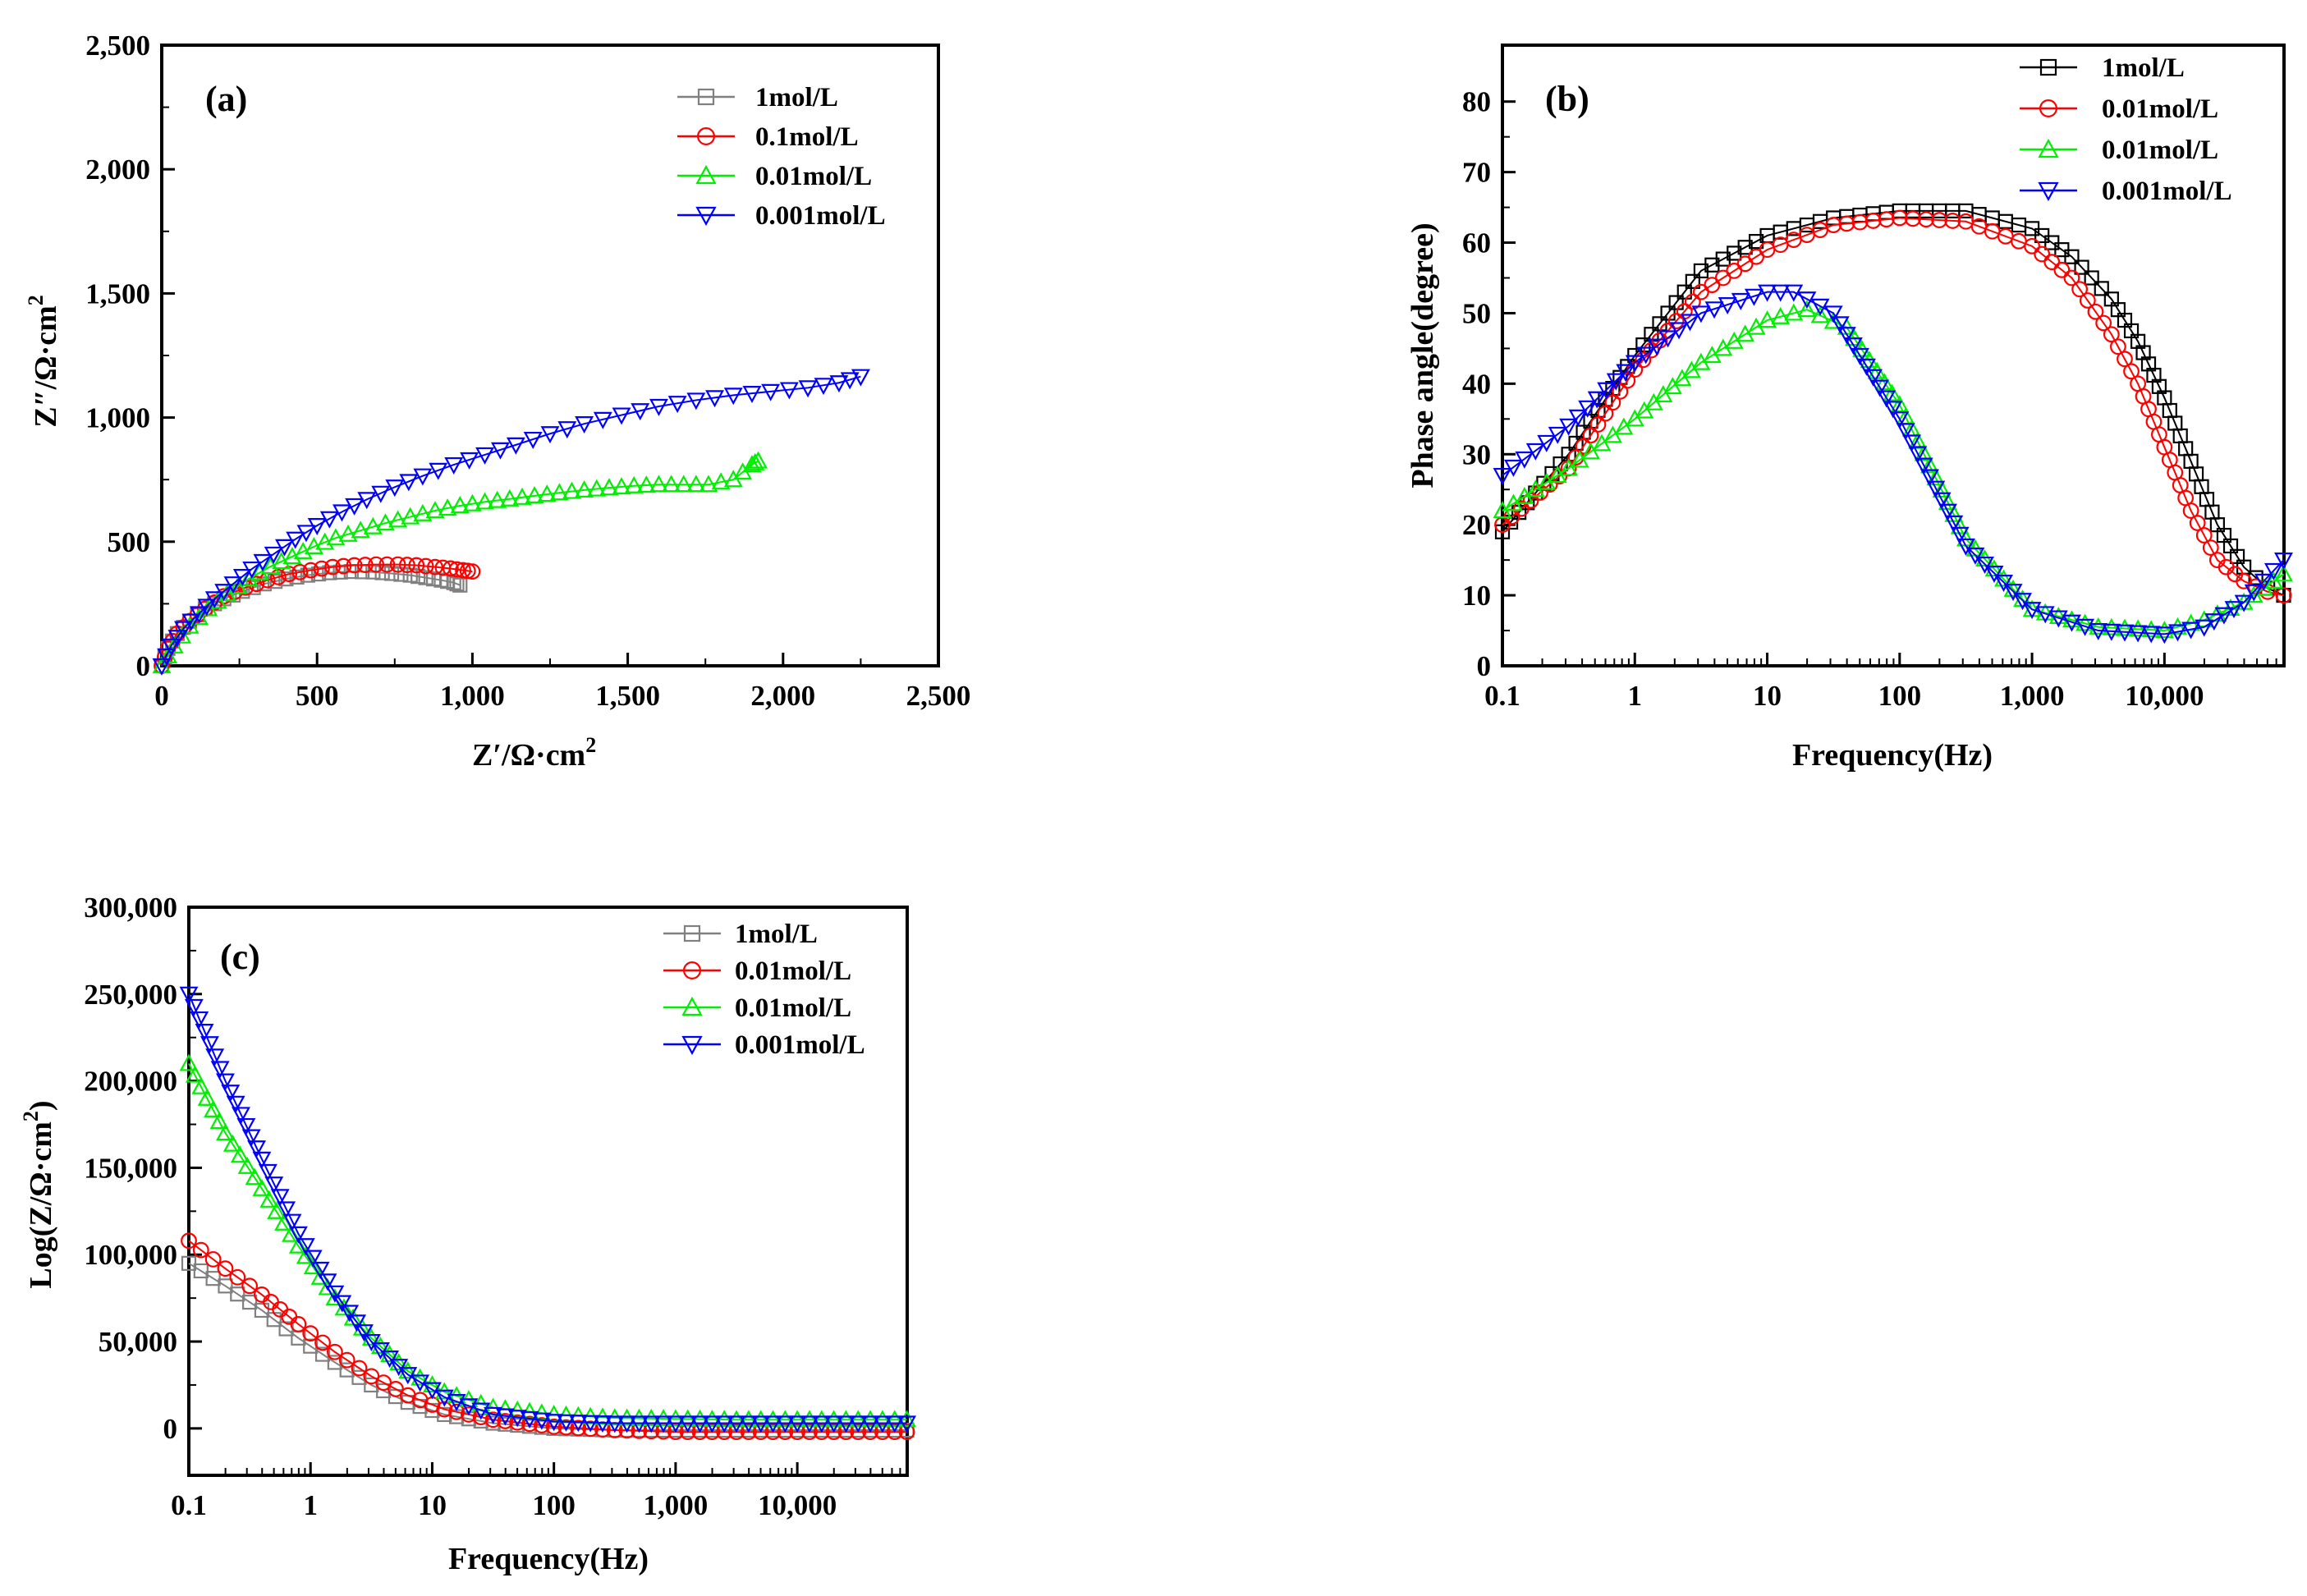 The width and height of the screenshot is (2307, 1596). What do you see at coordinates (2164, 696) in the screenshot?
I see `x-tick-label: 10,000` at bounding box center [2164, 696].